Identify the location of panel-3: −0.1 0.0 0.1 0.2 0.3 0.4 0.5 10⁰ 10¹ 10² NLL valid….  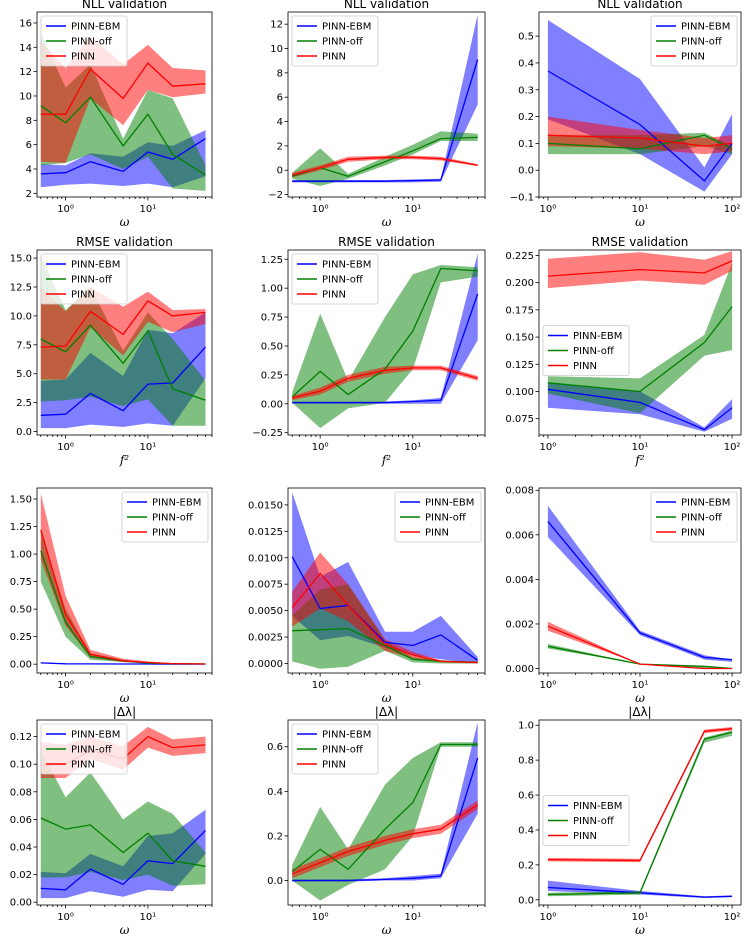
(626, 114).